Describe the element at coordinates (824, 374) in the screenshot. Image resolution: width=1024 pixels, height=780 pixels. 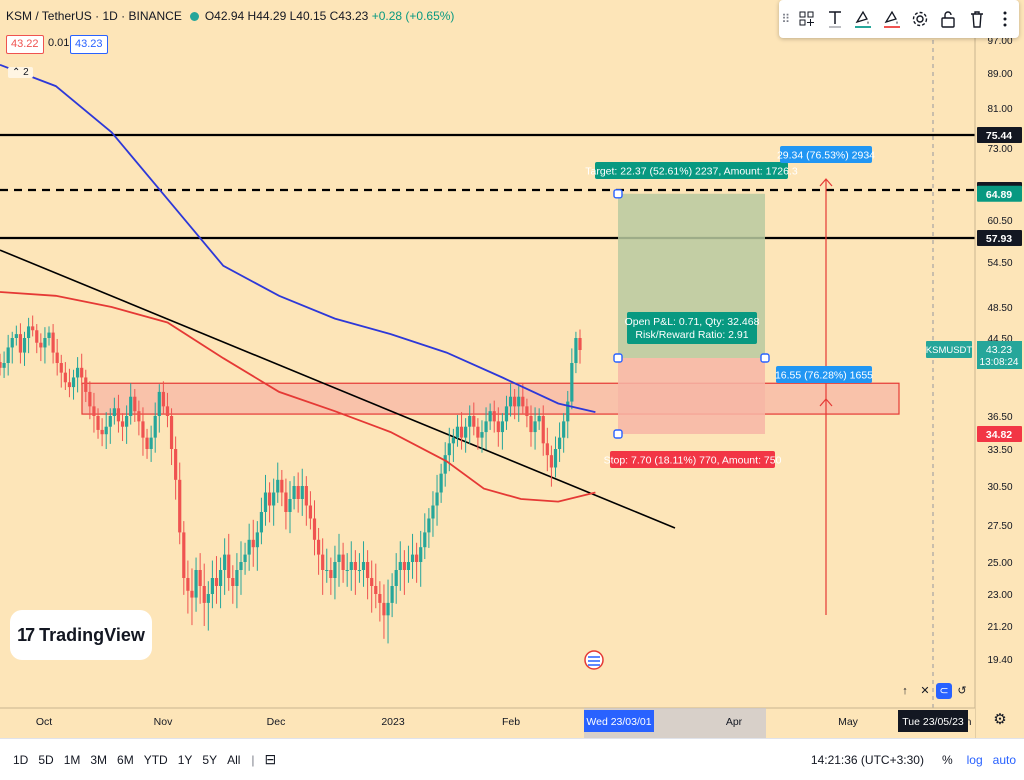
I see `projection-label-2: 16.55 (76.28%) 1655` at that location.